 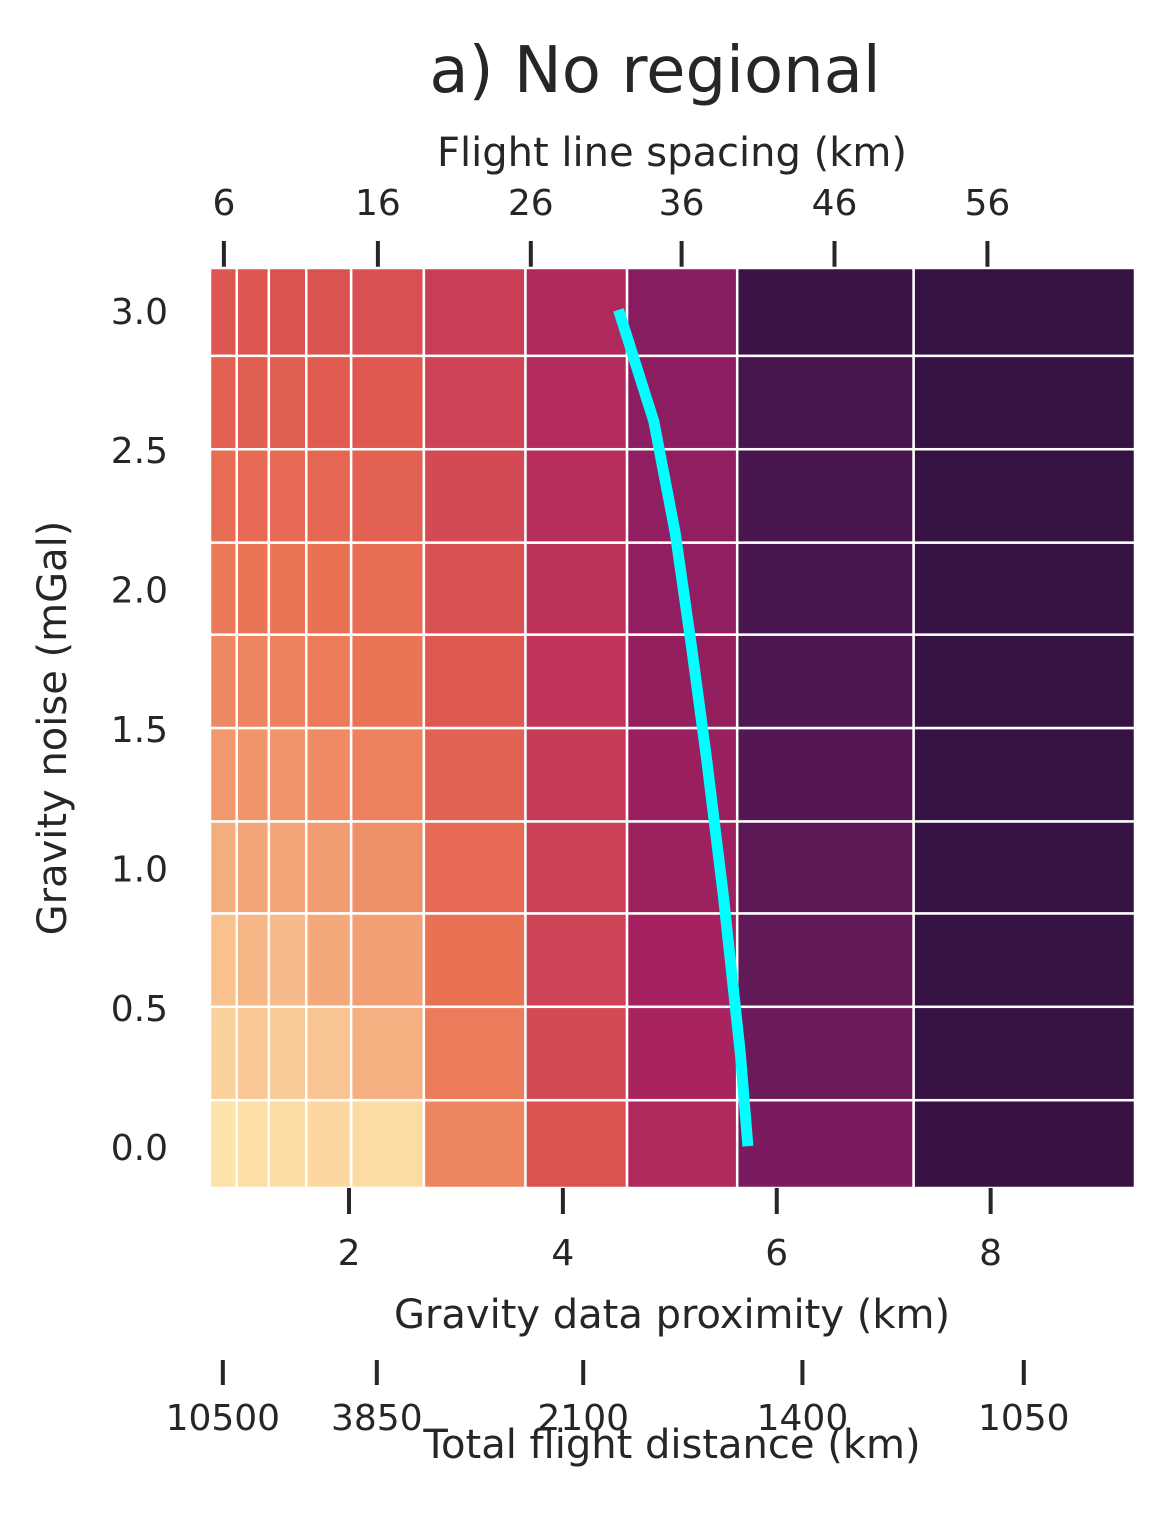 What do you see at coordinates (835, 203) in the screenshot?
I see `top-tick-label: 46` at bounding box center [835, 203].